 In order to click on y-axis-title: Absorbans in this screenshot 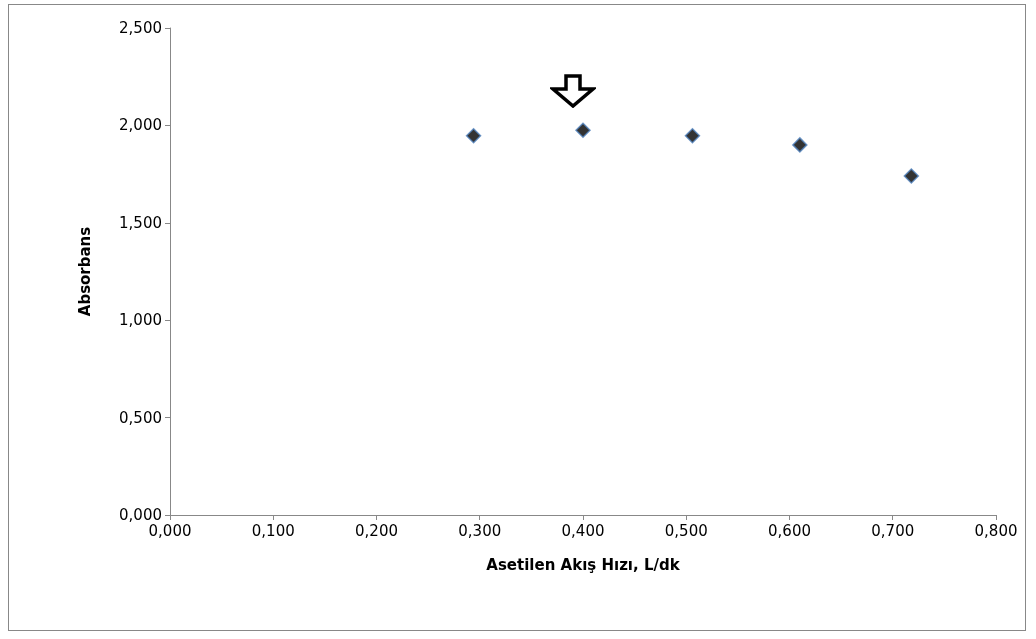, I will do `click(84, 271)`.